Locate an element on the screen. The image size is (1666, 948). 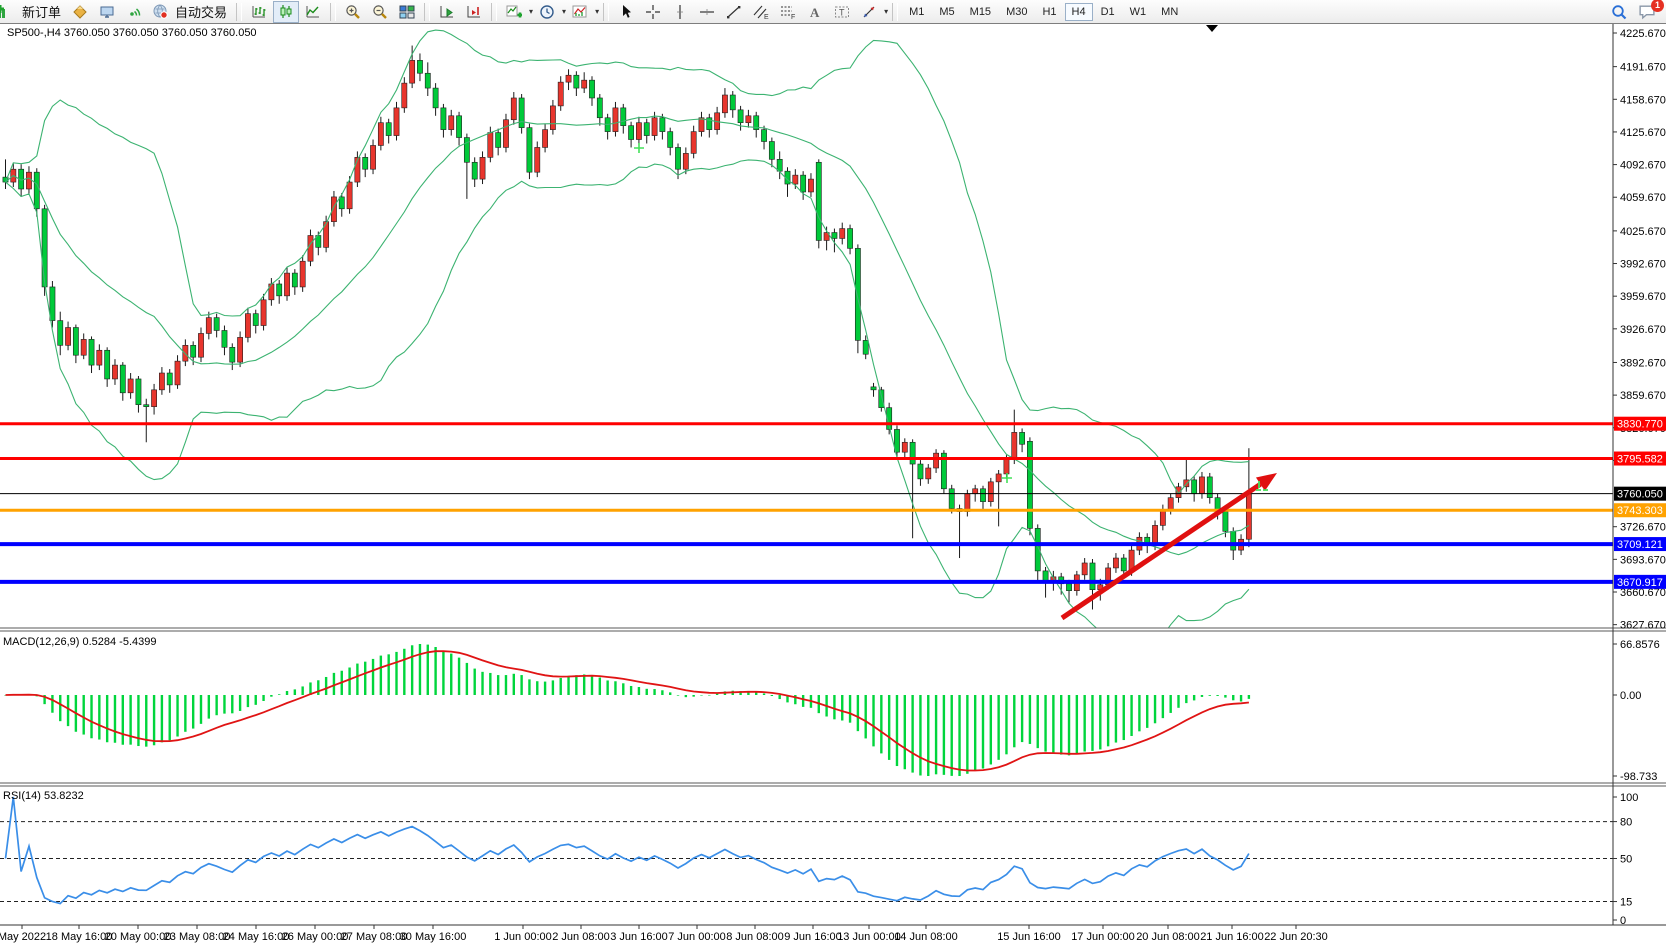
price-label-3670.917: 3670.917 is located at coordinates (1640, 581).